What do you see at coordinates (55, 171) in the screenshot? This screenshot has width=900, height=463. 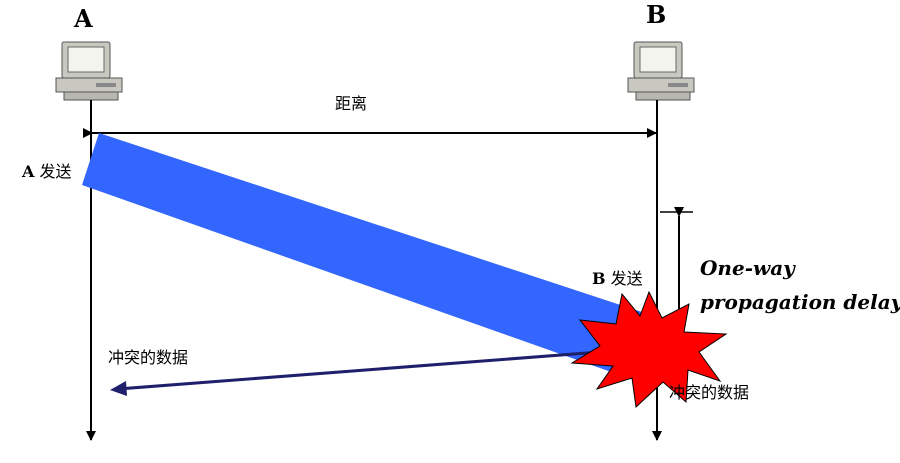 I see `a-send-text: 发送` at bounding box center [55, 171].